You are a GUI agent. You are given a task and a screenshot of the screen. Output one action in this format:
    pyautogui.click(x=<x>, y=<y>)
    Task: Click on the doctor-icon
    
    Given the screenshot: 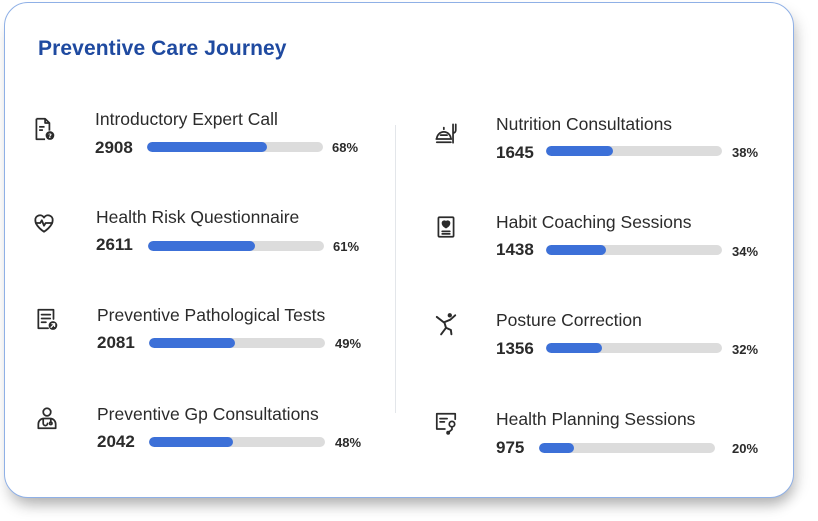 What is the action you would take?
    pyautogui.click(x=47, y=418)
    